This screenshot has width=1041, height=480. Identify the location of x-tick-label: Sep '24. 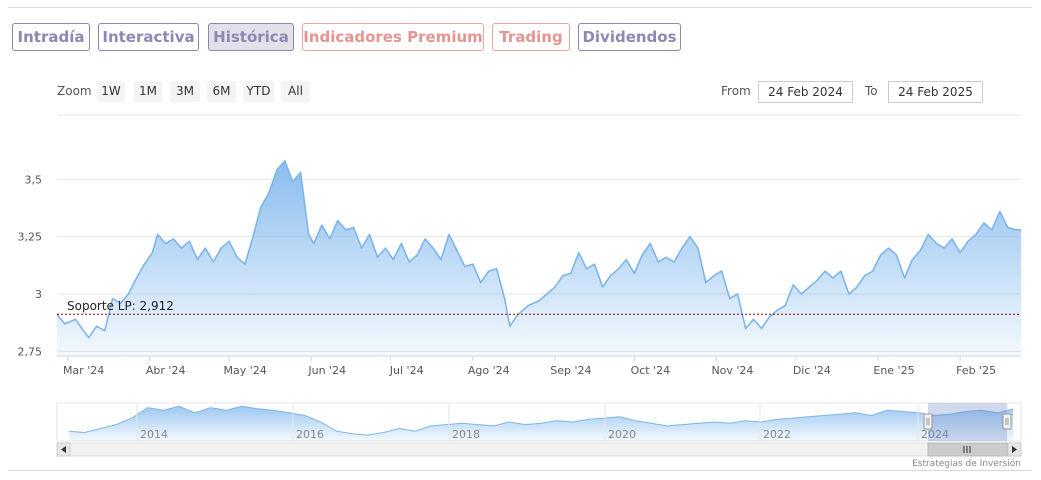
(570, 370).